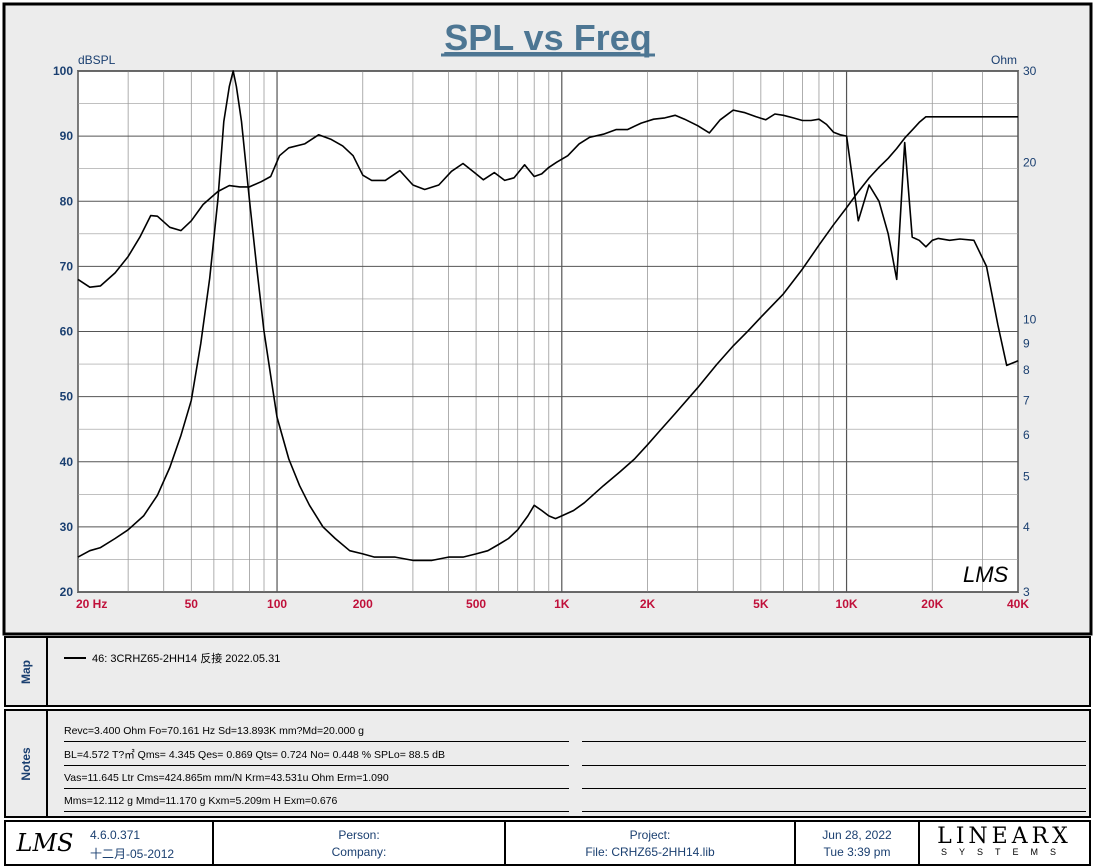  What do you see at coordinates (986, 574) in the screenshot?
I see `lms-watermark: LMS` at bounding box center [986, 574].